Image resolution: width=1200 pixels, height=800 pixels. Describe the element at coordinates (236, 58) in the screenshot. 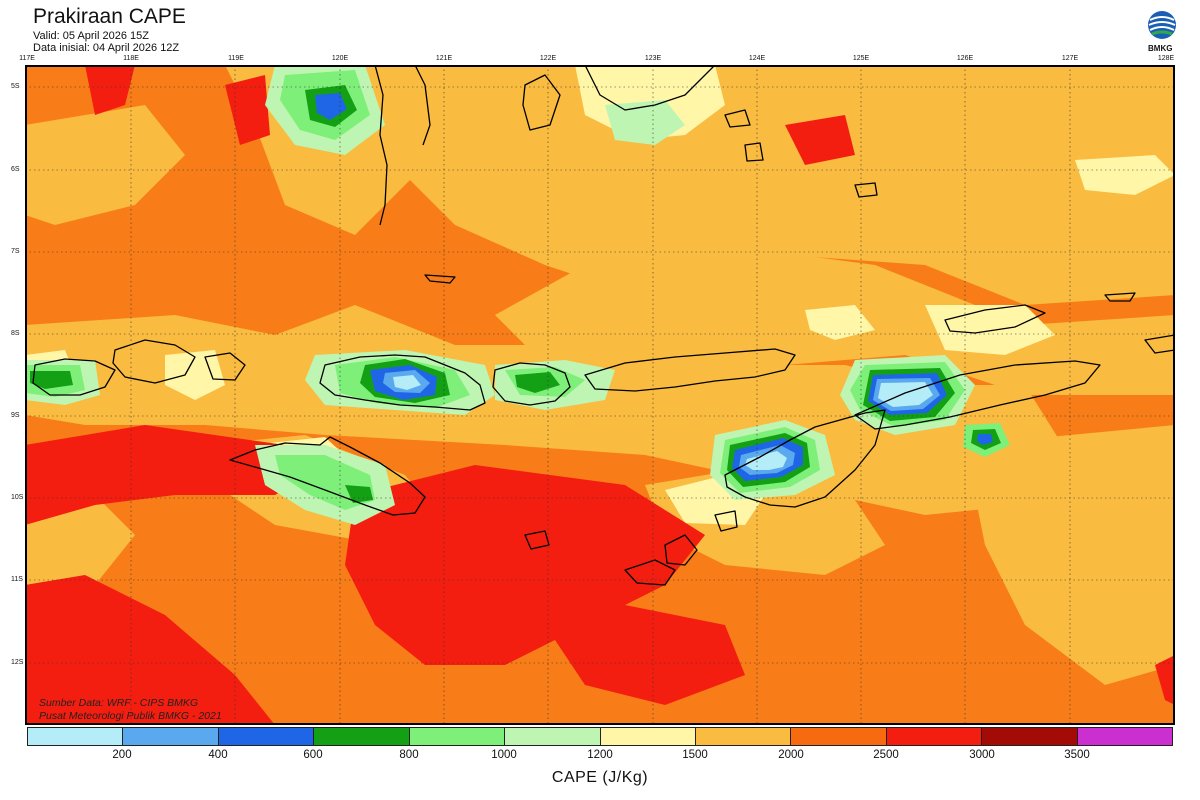

I see `lon-label-119e: 119E` at that location.